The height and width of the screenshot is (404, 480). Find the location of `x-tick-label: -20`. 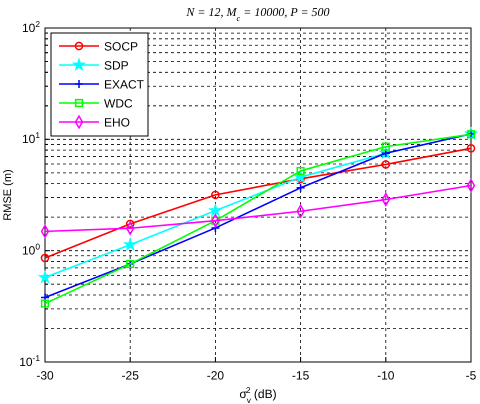

x-tick-label: -20 is located at coordinates (215, 375).